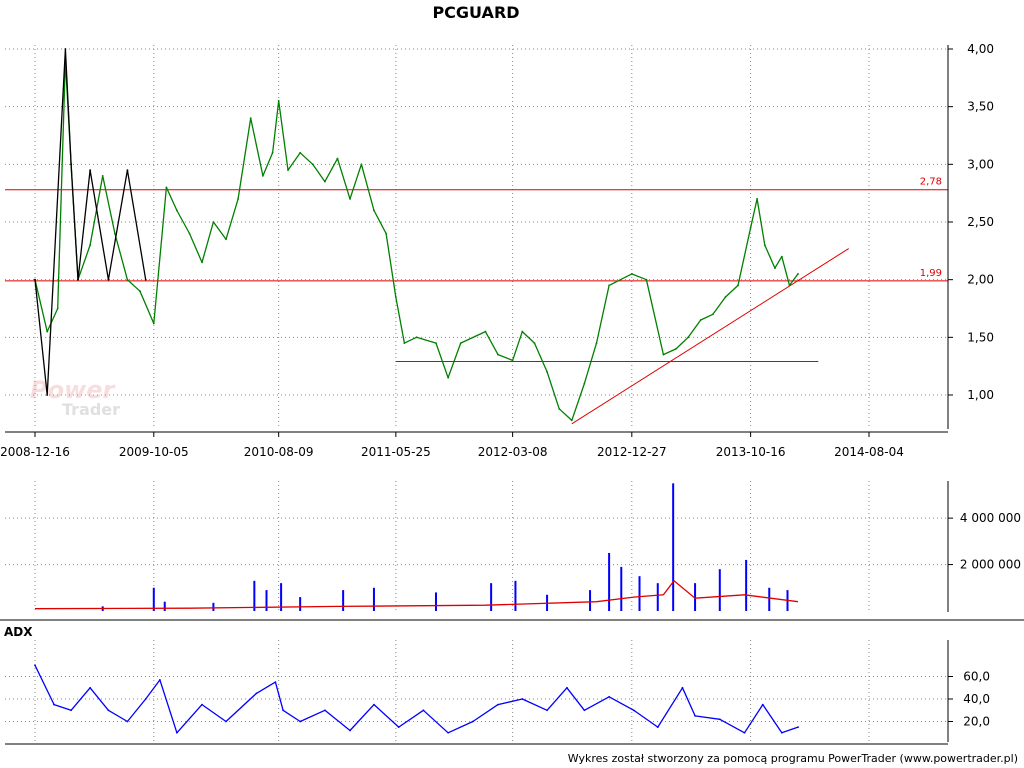 The image size is (1024, 768). I want to click on volume-average-line, so click(416, 594).